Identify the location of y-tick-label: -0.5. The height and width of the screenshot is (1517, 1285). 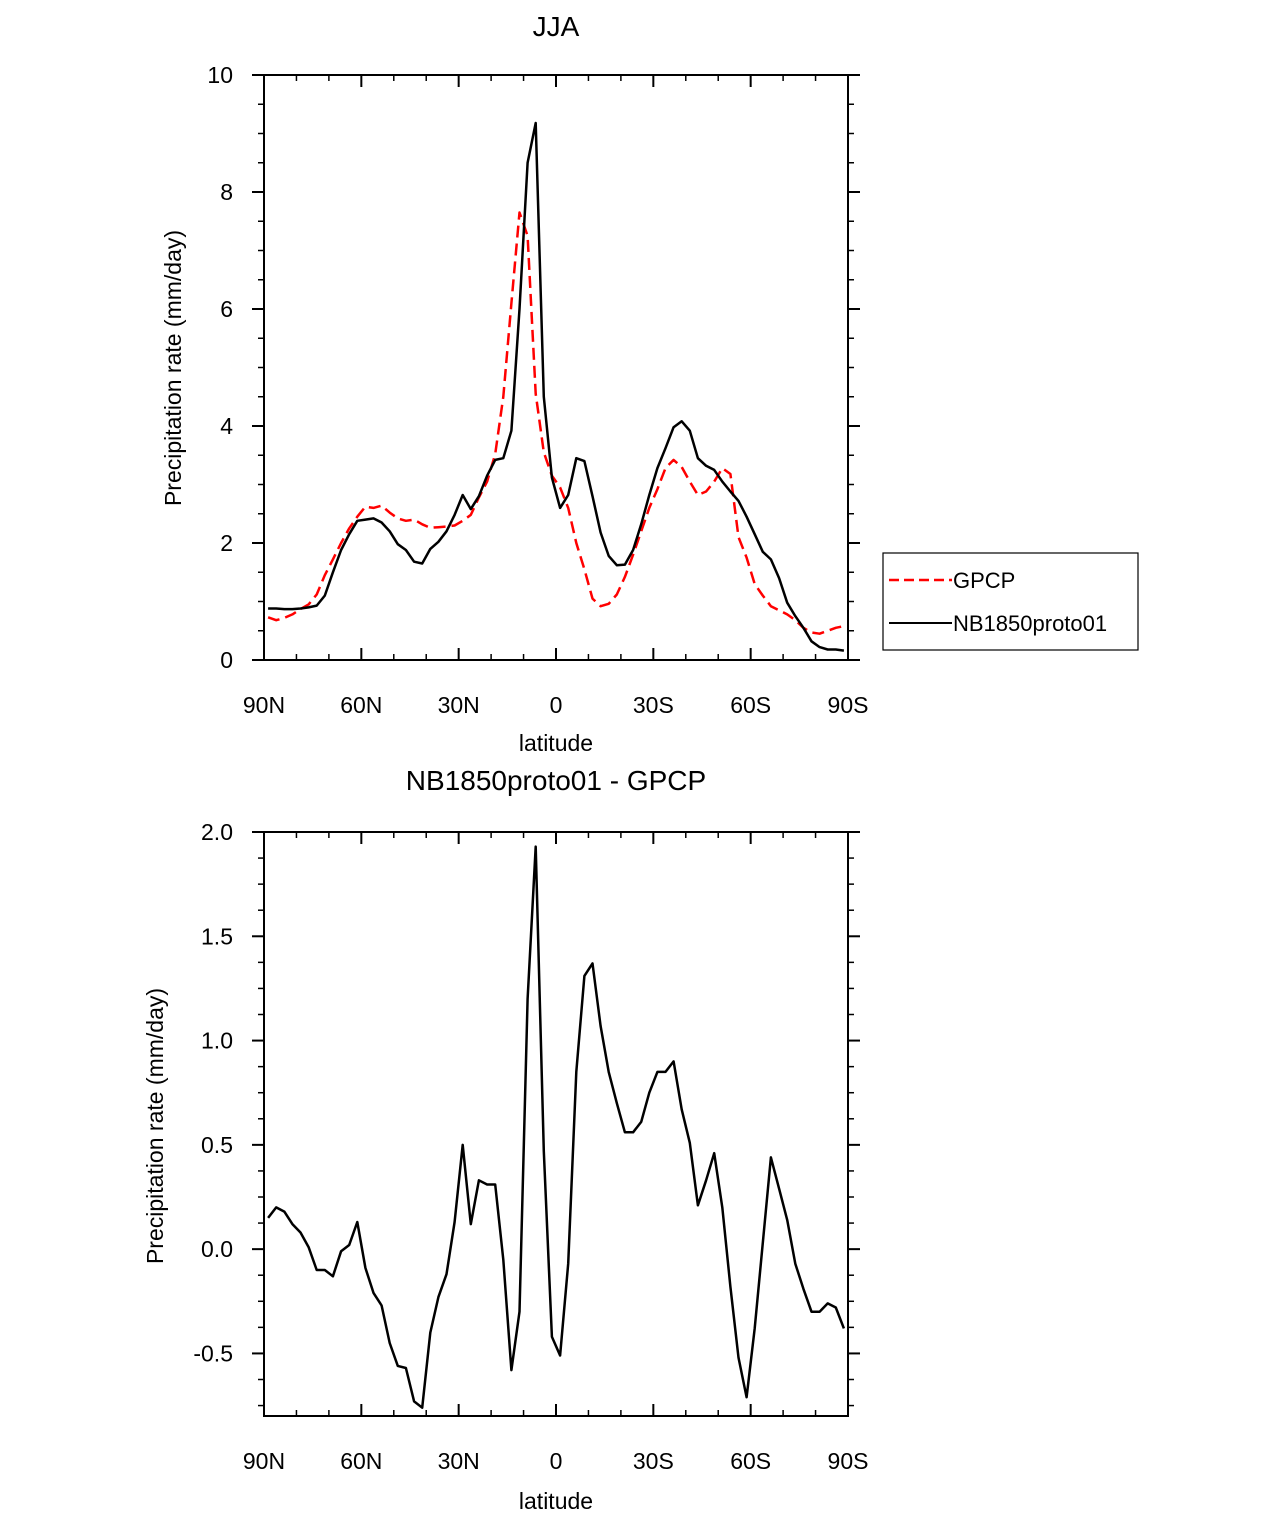
(213, 1353).